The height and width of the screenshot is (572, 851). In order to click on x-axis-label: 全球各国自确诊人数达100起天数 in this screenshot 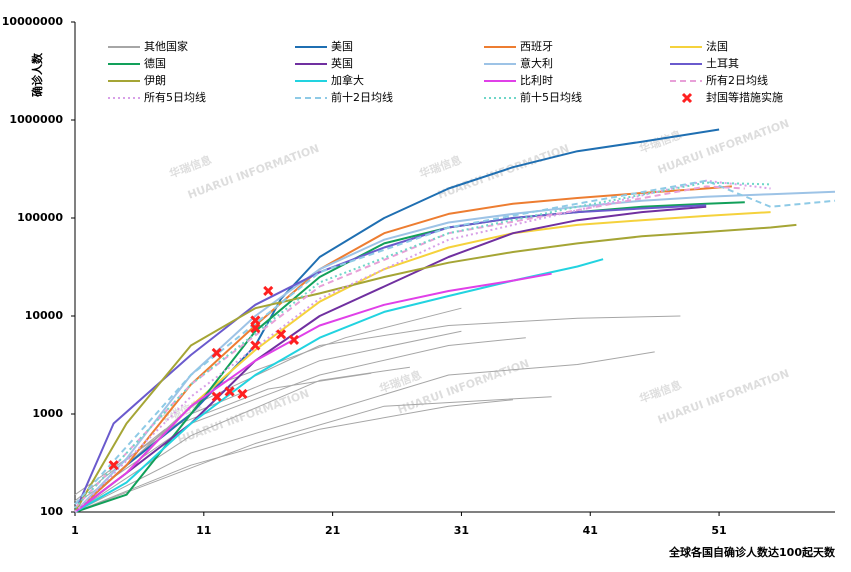, I will do `click(752, 552)`.